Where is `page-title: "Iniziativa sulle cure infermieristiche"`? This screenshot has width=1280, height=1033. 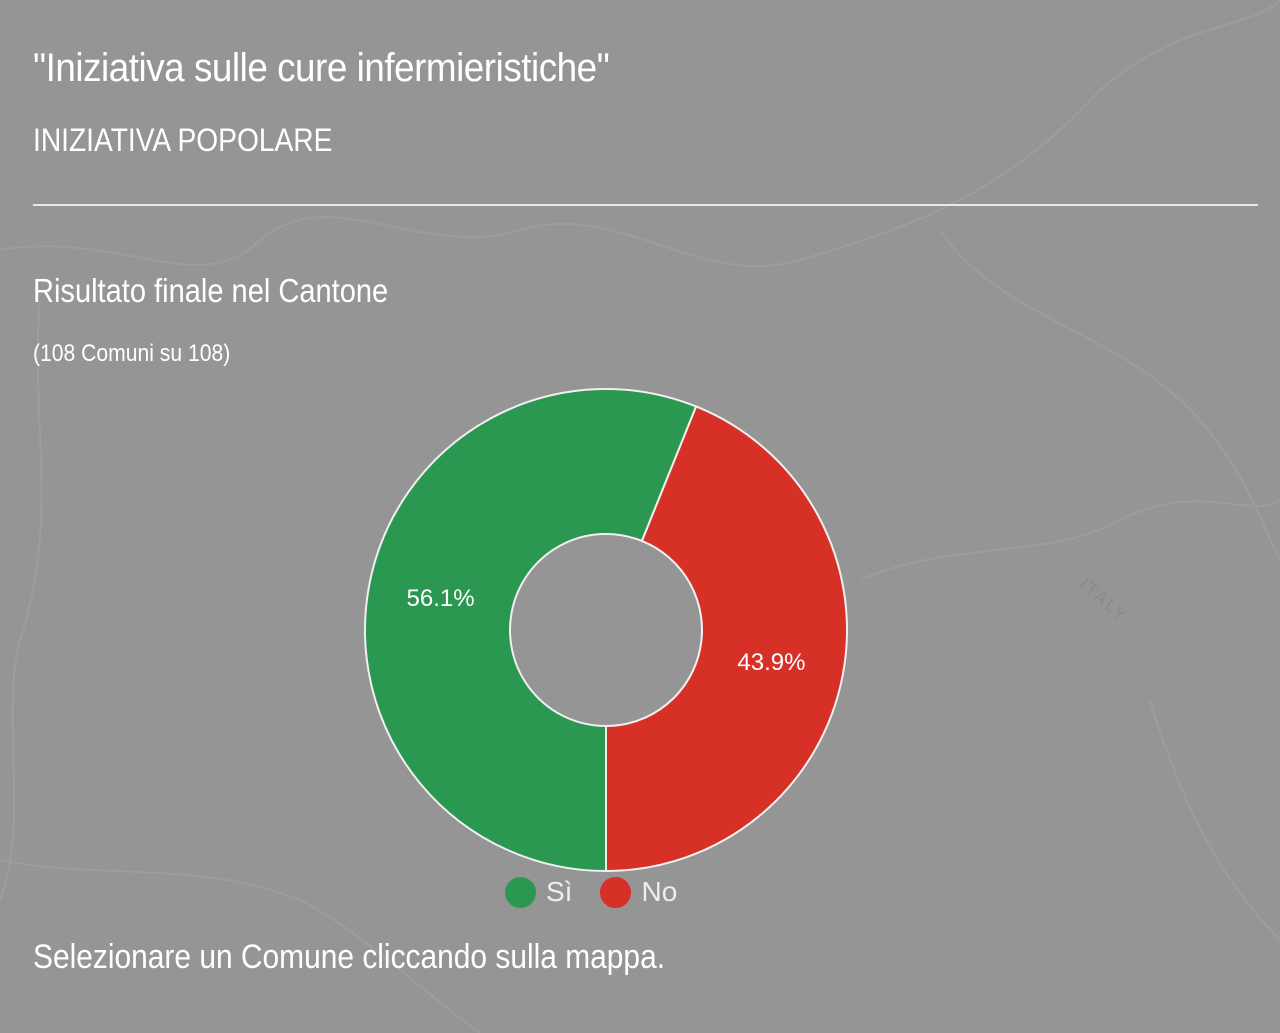 page-title: "Iniziativa sulle cure infermieristiche" is located at coordinates (321, 68).